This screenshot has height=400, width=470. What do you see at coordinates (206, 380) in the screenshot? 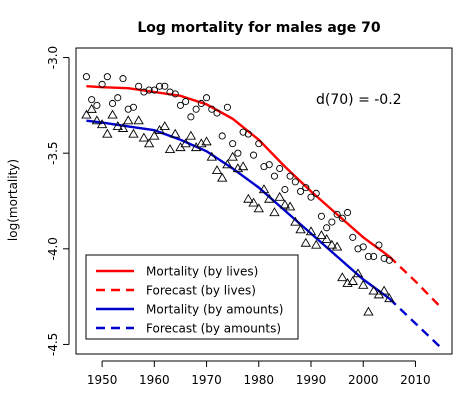
I see `x-tick-label: 1970` at bounding box center [206, 380].